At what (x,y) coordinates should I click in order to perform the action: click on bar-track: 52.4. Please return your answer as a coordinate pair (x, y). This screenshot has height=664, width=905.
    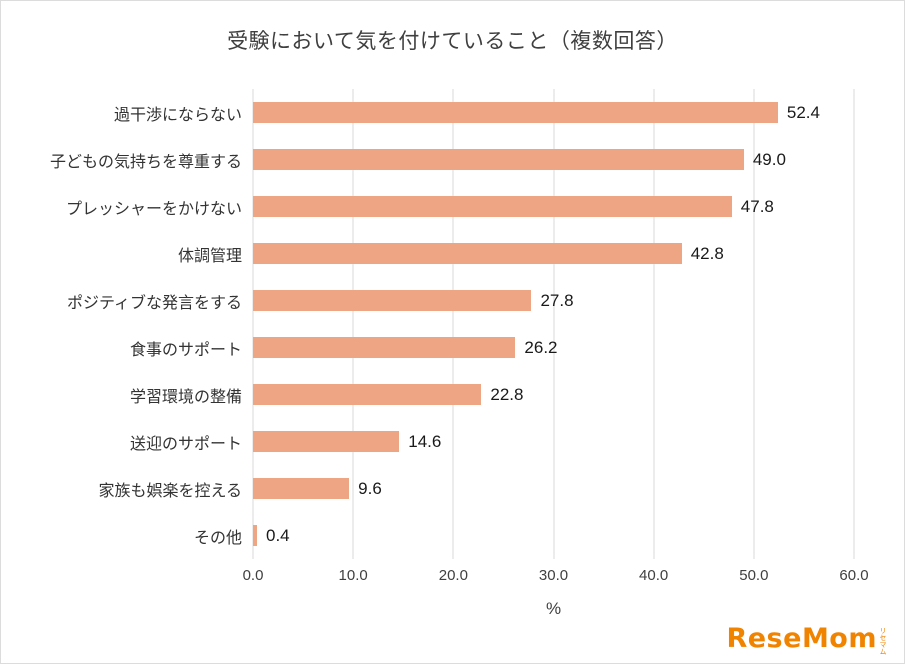
    Looking at the image, I should click on (553, 112).